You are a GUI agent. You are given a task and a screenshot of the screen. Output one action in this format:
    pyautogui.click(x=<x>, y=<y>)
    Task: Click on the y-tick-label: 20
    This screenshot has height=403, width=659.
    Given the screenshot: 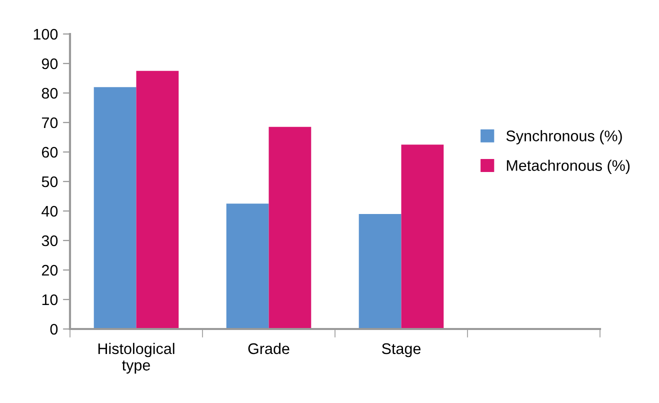 What is the action you would take?
    pyautogui.click(x=50, y=270)
    